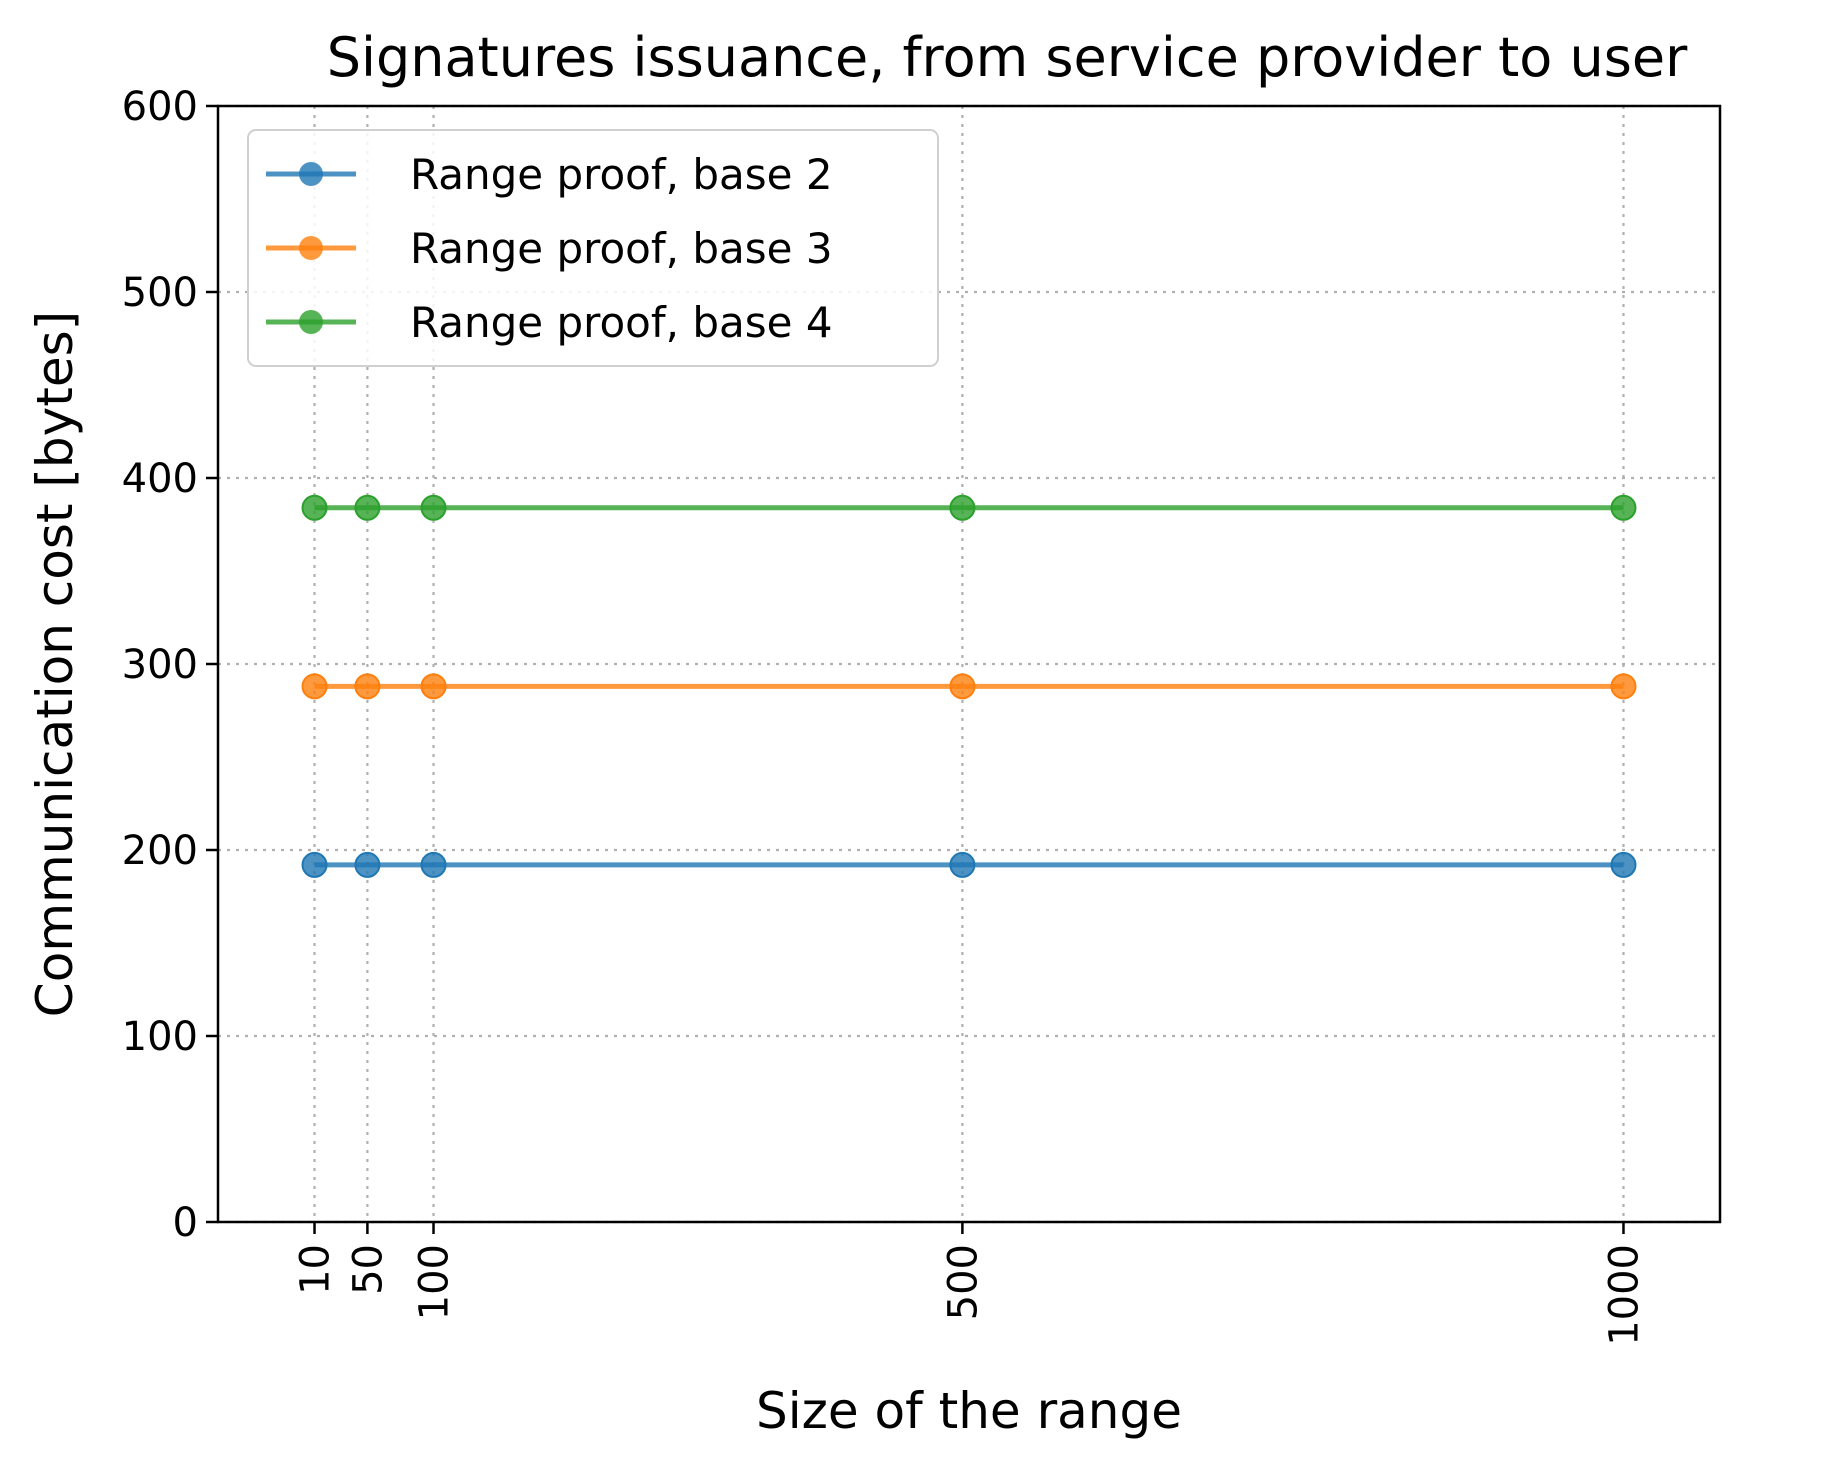  Describe the element at coordinates (160, 851) in the screenshot. I see `y-tick-label: 200` at that location.